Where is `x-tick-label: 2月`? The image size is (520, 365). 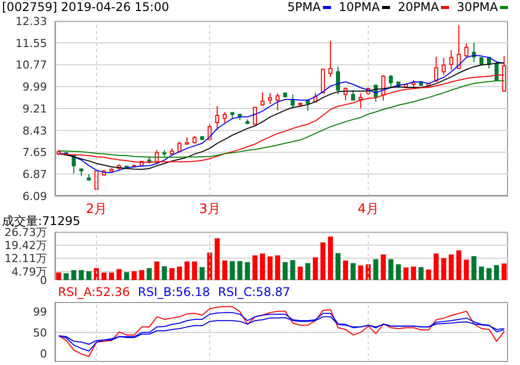
x-tick-label: 2月 is located at coordinates (97, 210).